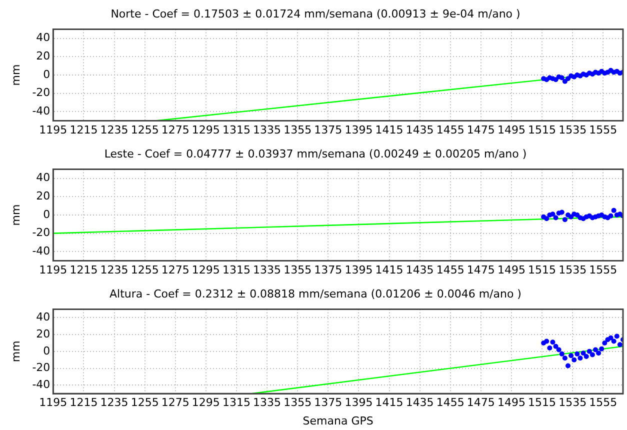 The height and width of the screenshot is (430, 627). I want to click on chart-title: Altura - Coef = 0.2312 ± 0.08818 mm/semana (0.01206 ± 0.0046 m/ano ), so click(316, 293).